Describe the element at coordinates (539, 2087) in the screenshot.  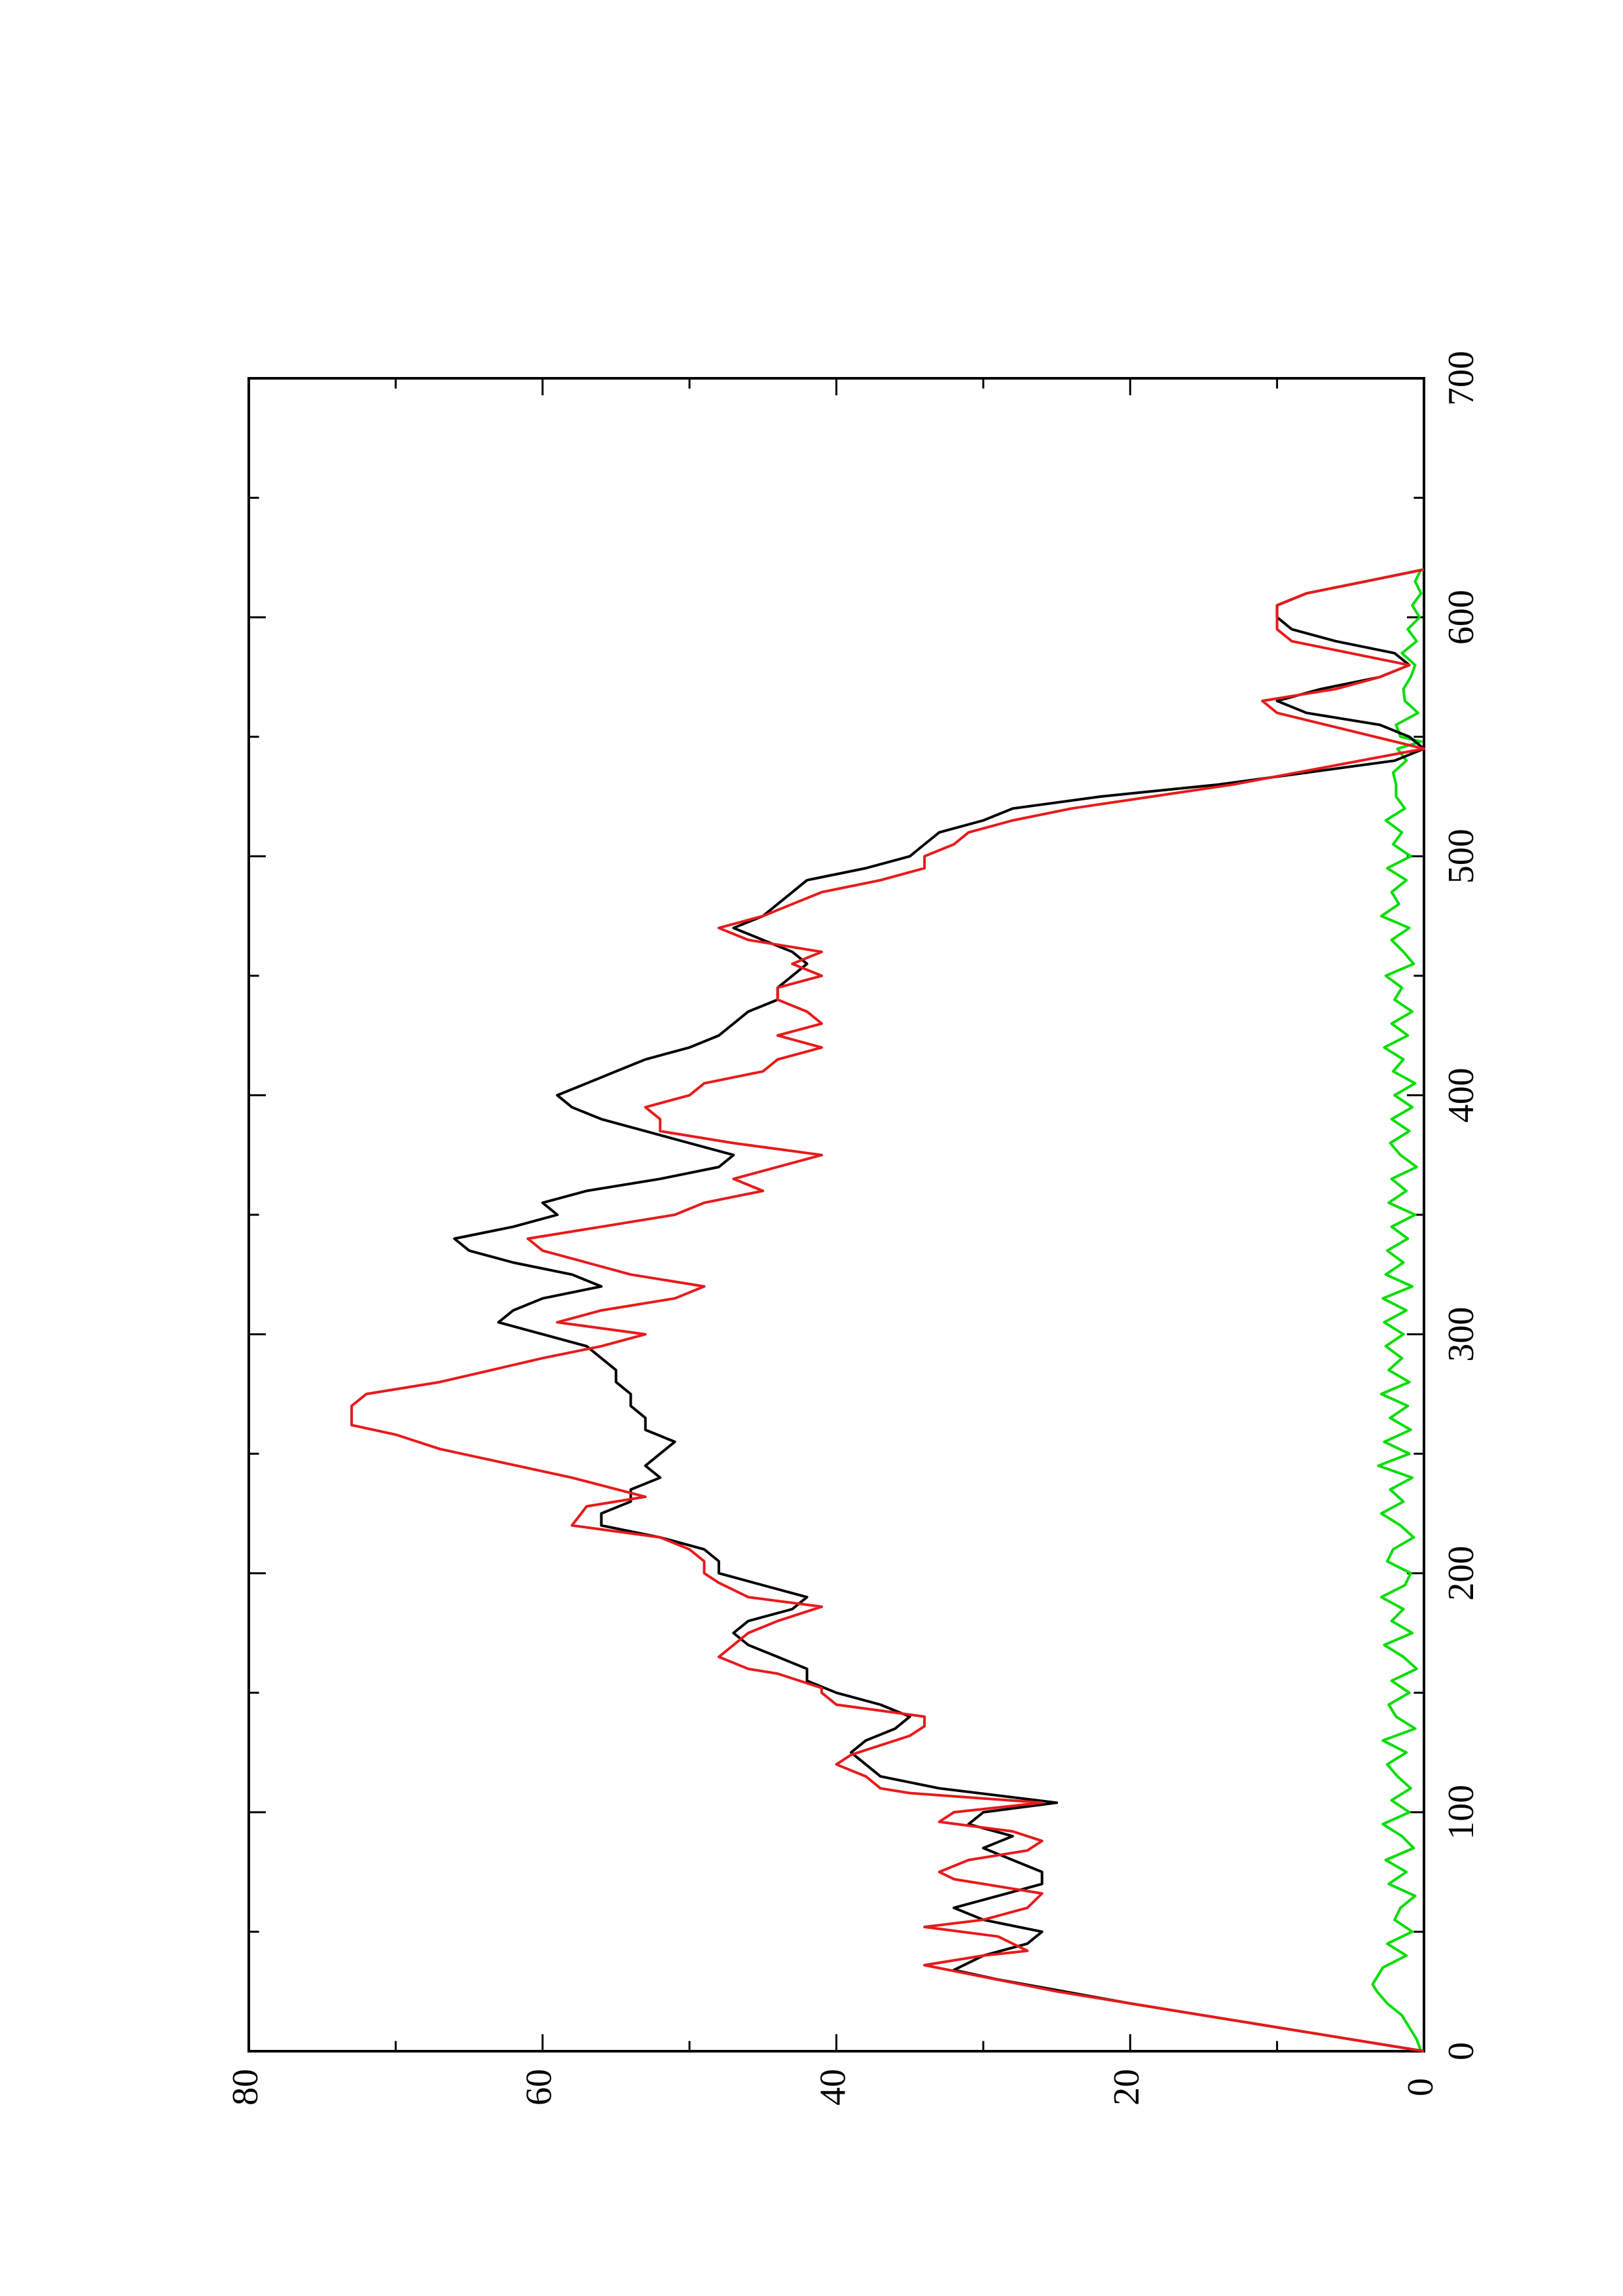
I see `y-tick-label: 60` at that location.